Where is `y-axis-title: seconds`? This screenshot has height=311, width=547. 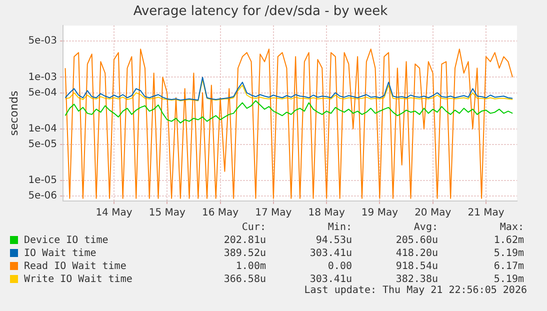
y-axis-title: seconds is located at coordinates (13, 113).